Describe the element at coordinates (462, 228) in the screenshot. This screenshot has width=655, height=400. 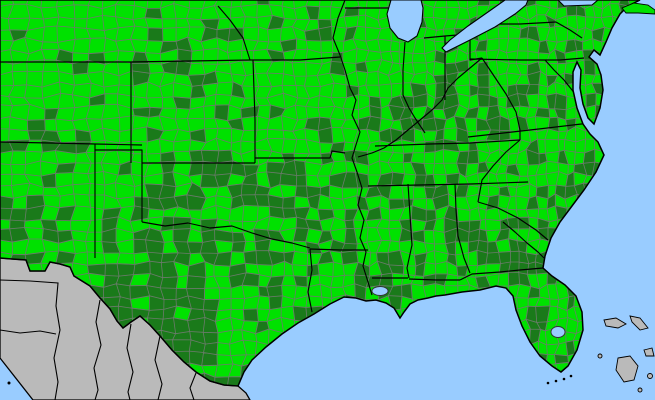
I see `state-border-ga-al` at that location.